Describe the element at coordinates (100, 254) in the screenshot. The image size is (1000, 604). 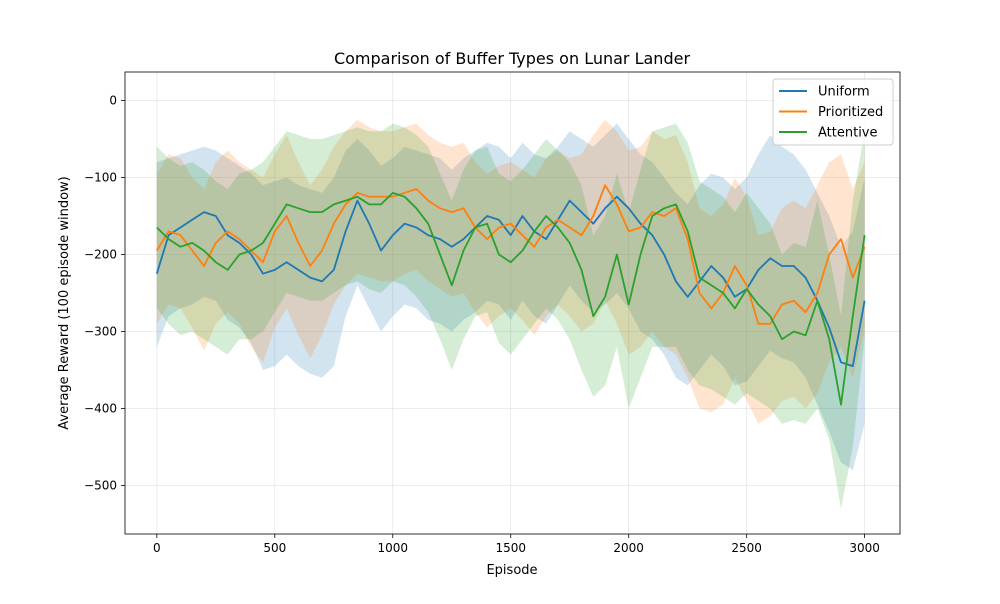
I see `y-tick-label: −200` at that location.